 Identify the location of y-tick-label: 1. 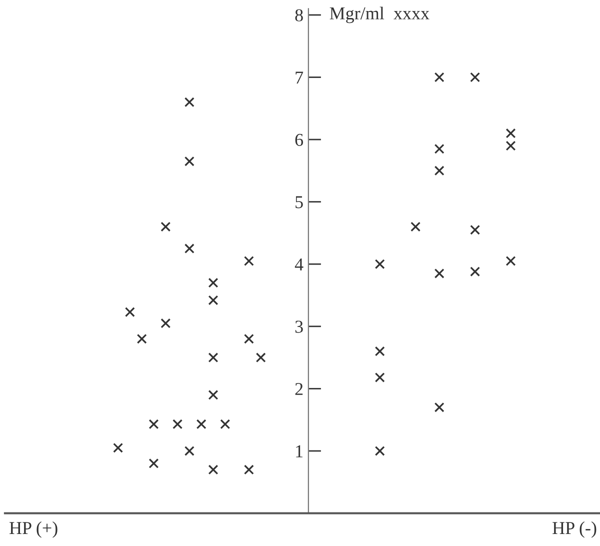
(299, 451).